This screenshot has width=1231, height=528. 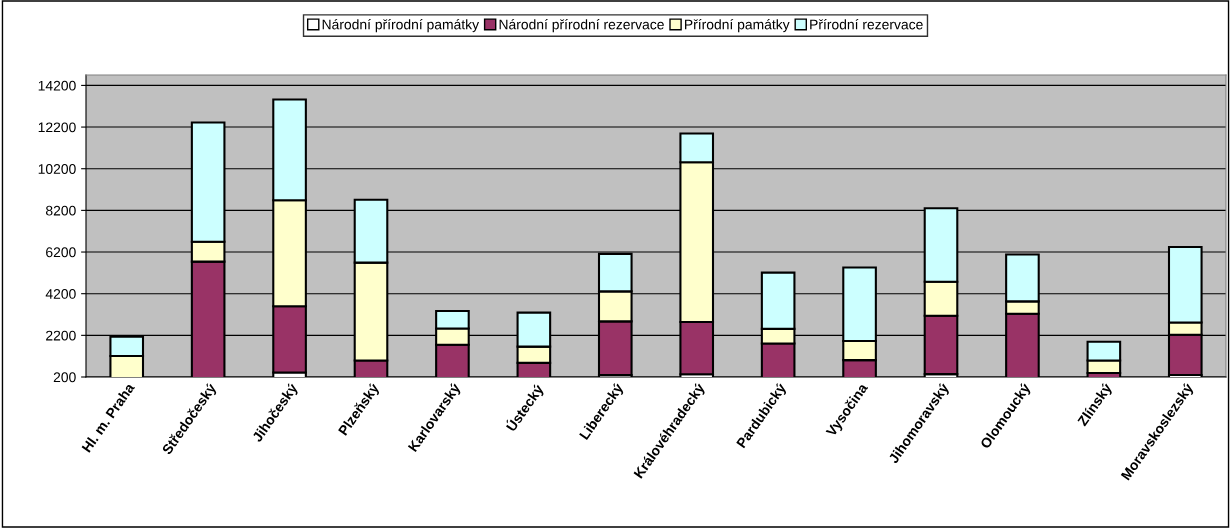 I want to click on y-tick-label: 6200, so click(x=61, y=252).